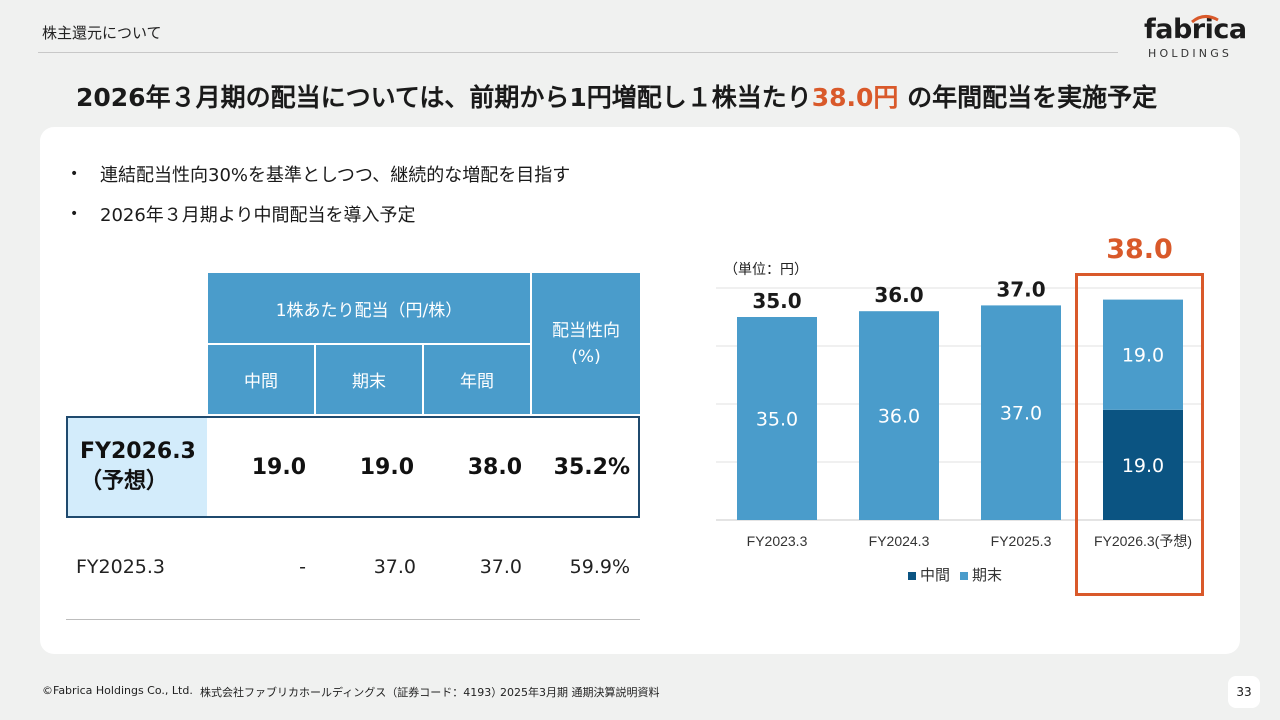 The image size is (1280, 720). What do you see at coordinates (1143, 541) in the screenshot?
I see `chart-tick-label: FY2026.3(予想)` at bounding box center [1143, 541].